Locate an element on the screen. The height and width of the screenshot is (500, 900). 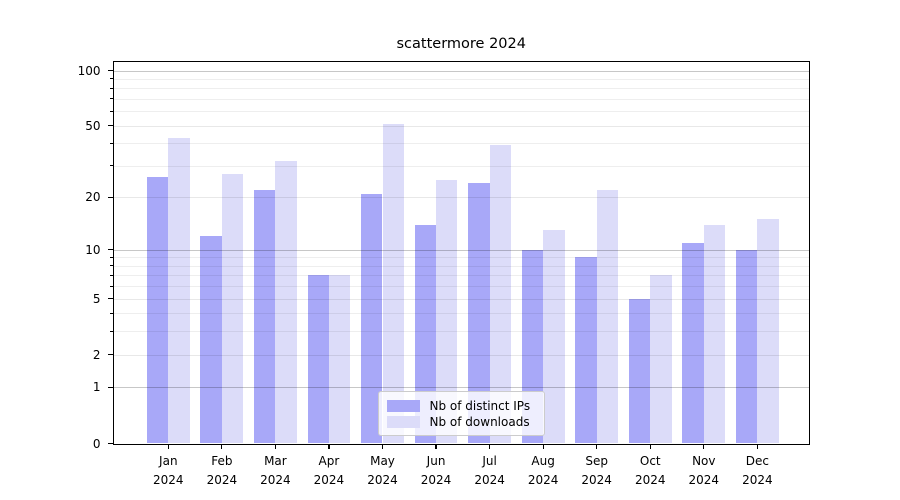
x-tick-feb is located at coordinates (222, 446).